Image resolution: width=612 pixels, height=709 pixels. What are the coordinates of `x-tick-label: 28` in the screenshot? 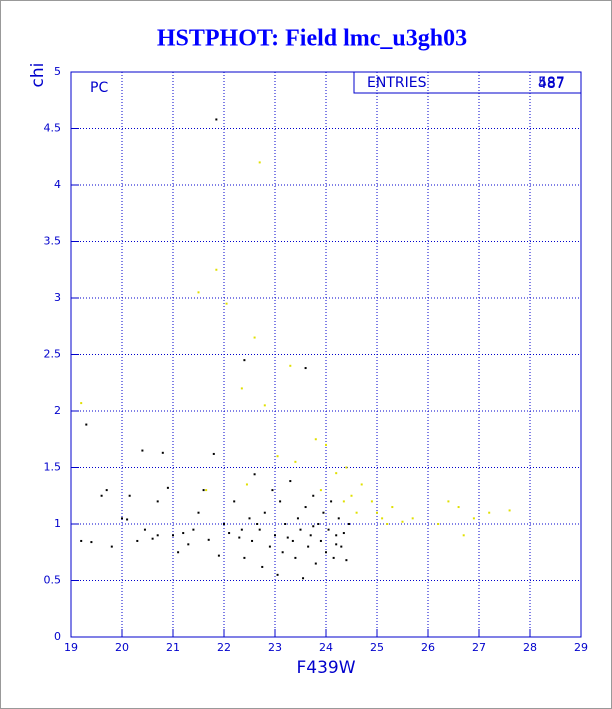 It's located at (530, 647).